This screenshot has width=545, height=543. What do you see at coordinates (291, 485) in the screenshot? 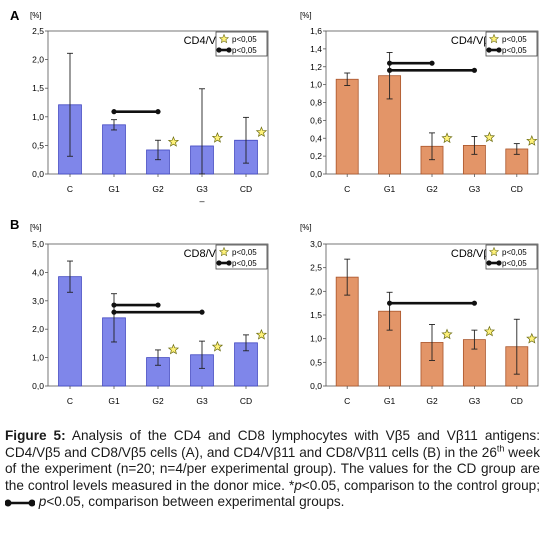
I see `caption-star: *` at bounding box center [291, 485].